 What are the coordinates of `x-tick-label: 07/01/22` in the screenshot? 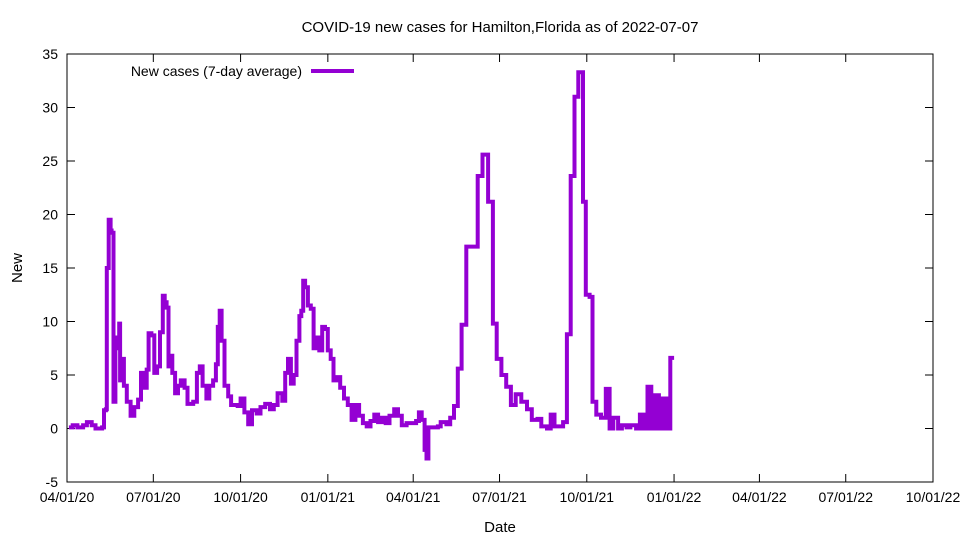 It's located at (845, 497).